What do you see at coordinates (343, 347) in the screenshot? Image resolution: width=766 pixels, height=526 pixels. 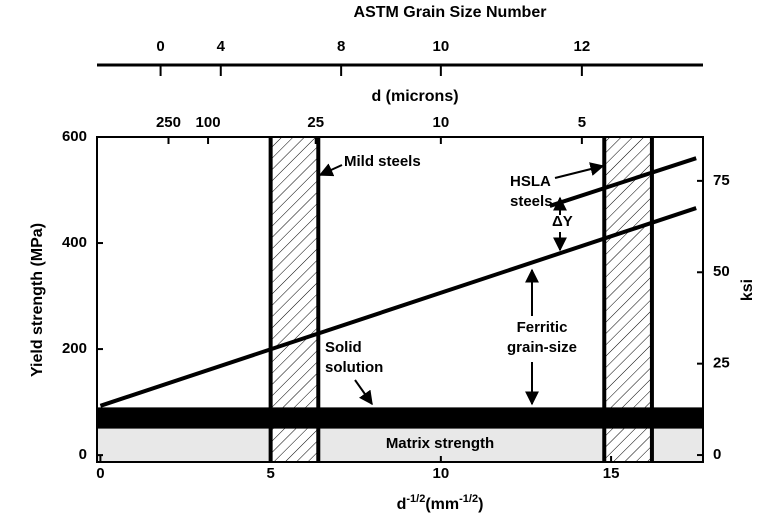 I see `annotation: Solid` at bounding box center [343, 347].